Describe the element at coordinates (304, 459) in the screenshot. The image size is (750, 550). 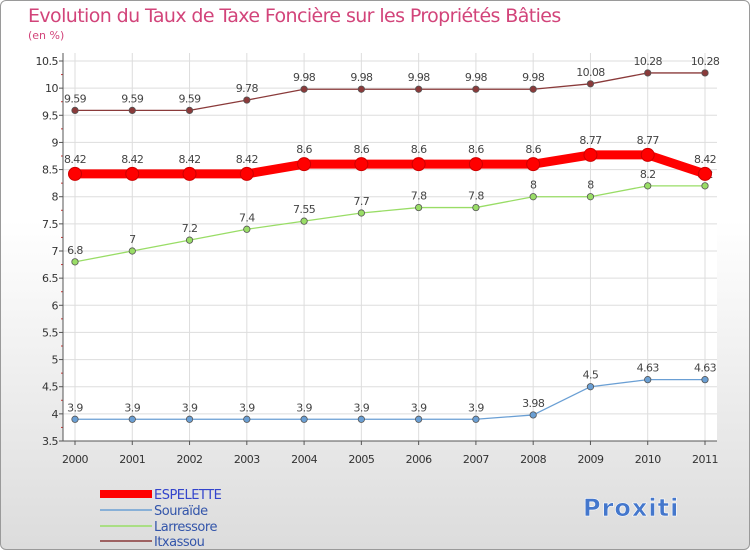
I see `x-tick-label: 2004` at that location.